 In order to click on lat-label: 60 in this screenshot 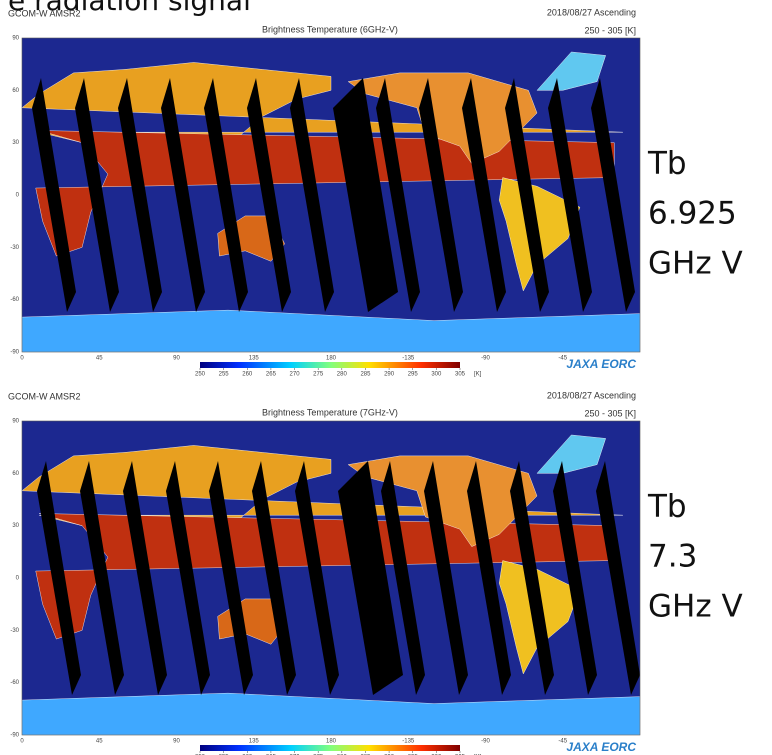, I will do `click(15, 474)`.